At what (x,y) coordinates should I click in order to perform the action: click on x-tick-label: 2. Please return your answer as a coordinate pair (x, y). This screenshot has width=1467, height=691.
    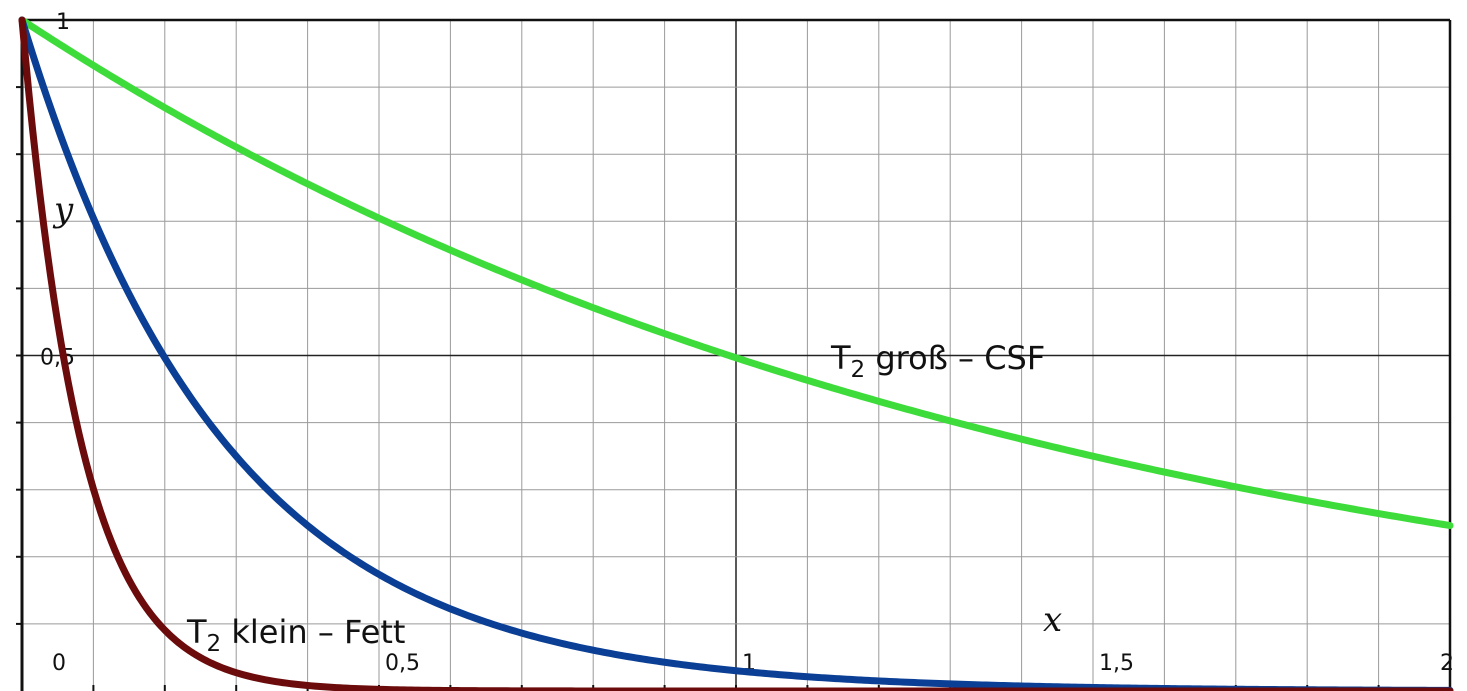
    Looking at the image, I should click on (1447, 663).